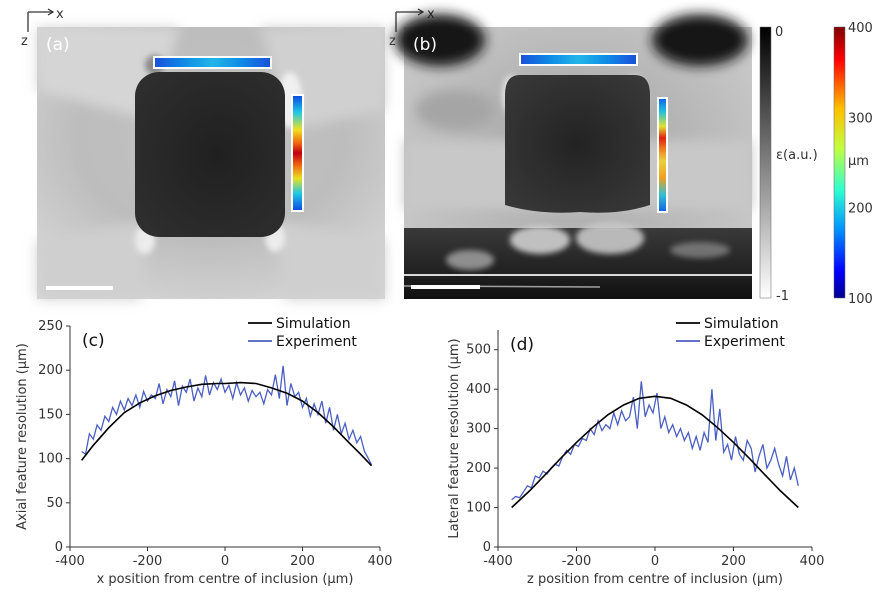 This screenshot has width=879, height=593. What do you see at coordinates (578, 59) in the screenshot?
I see `axial-resolution-overlay-b` at bounding box center [578, 59].